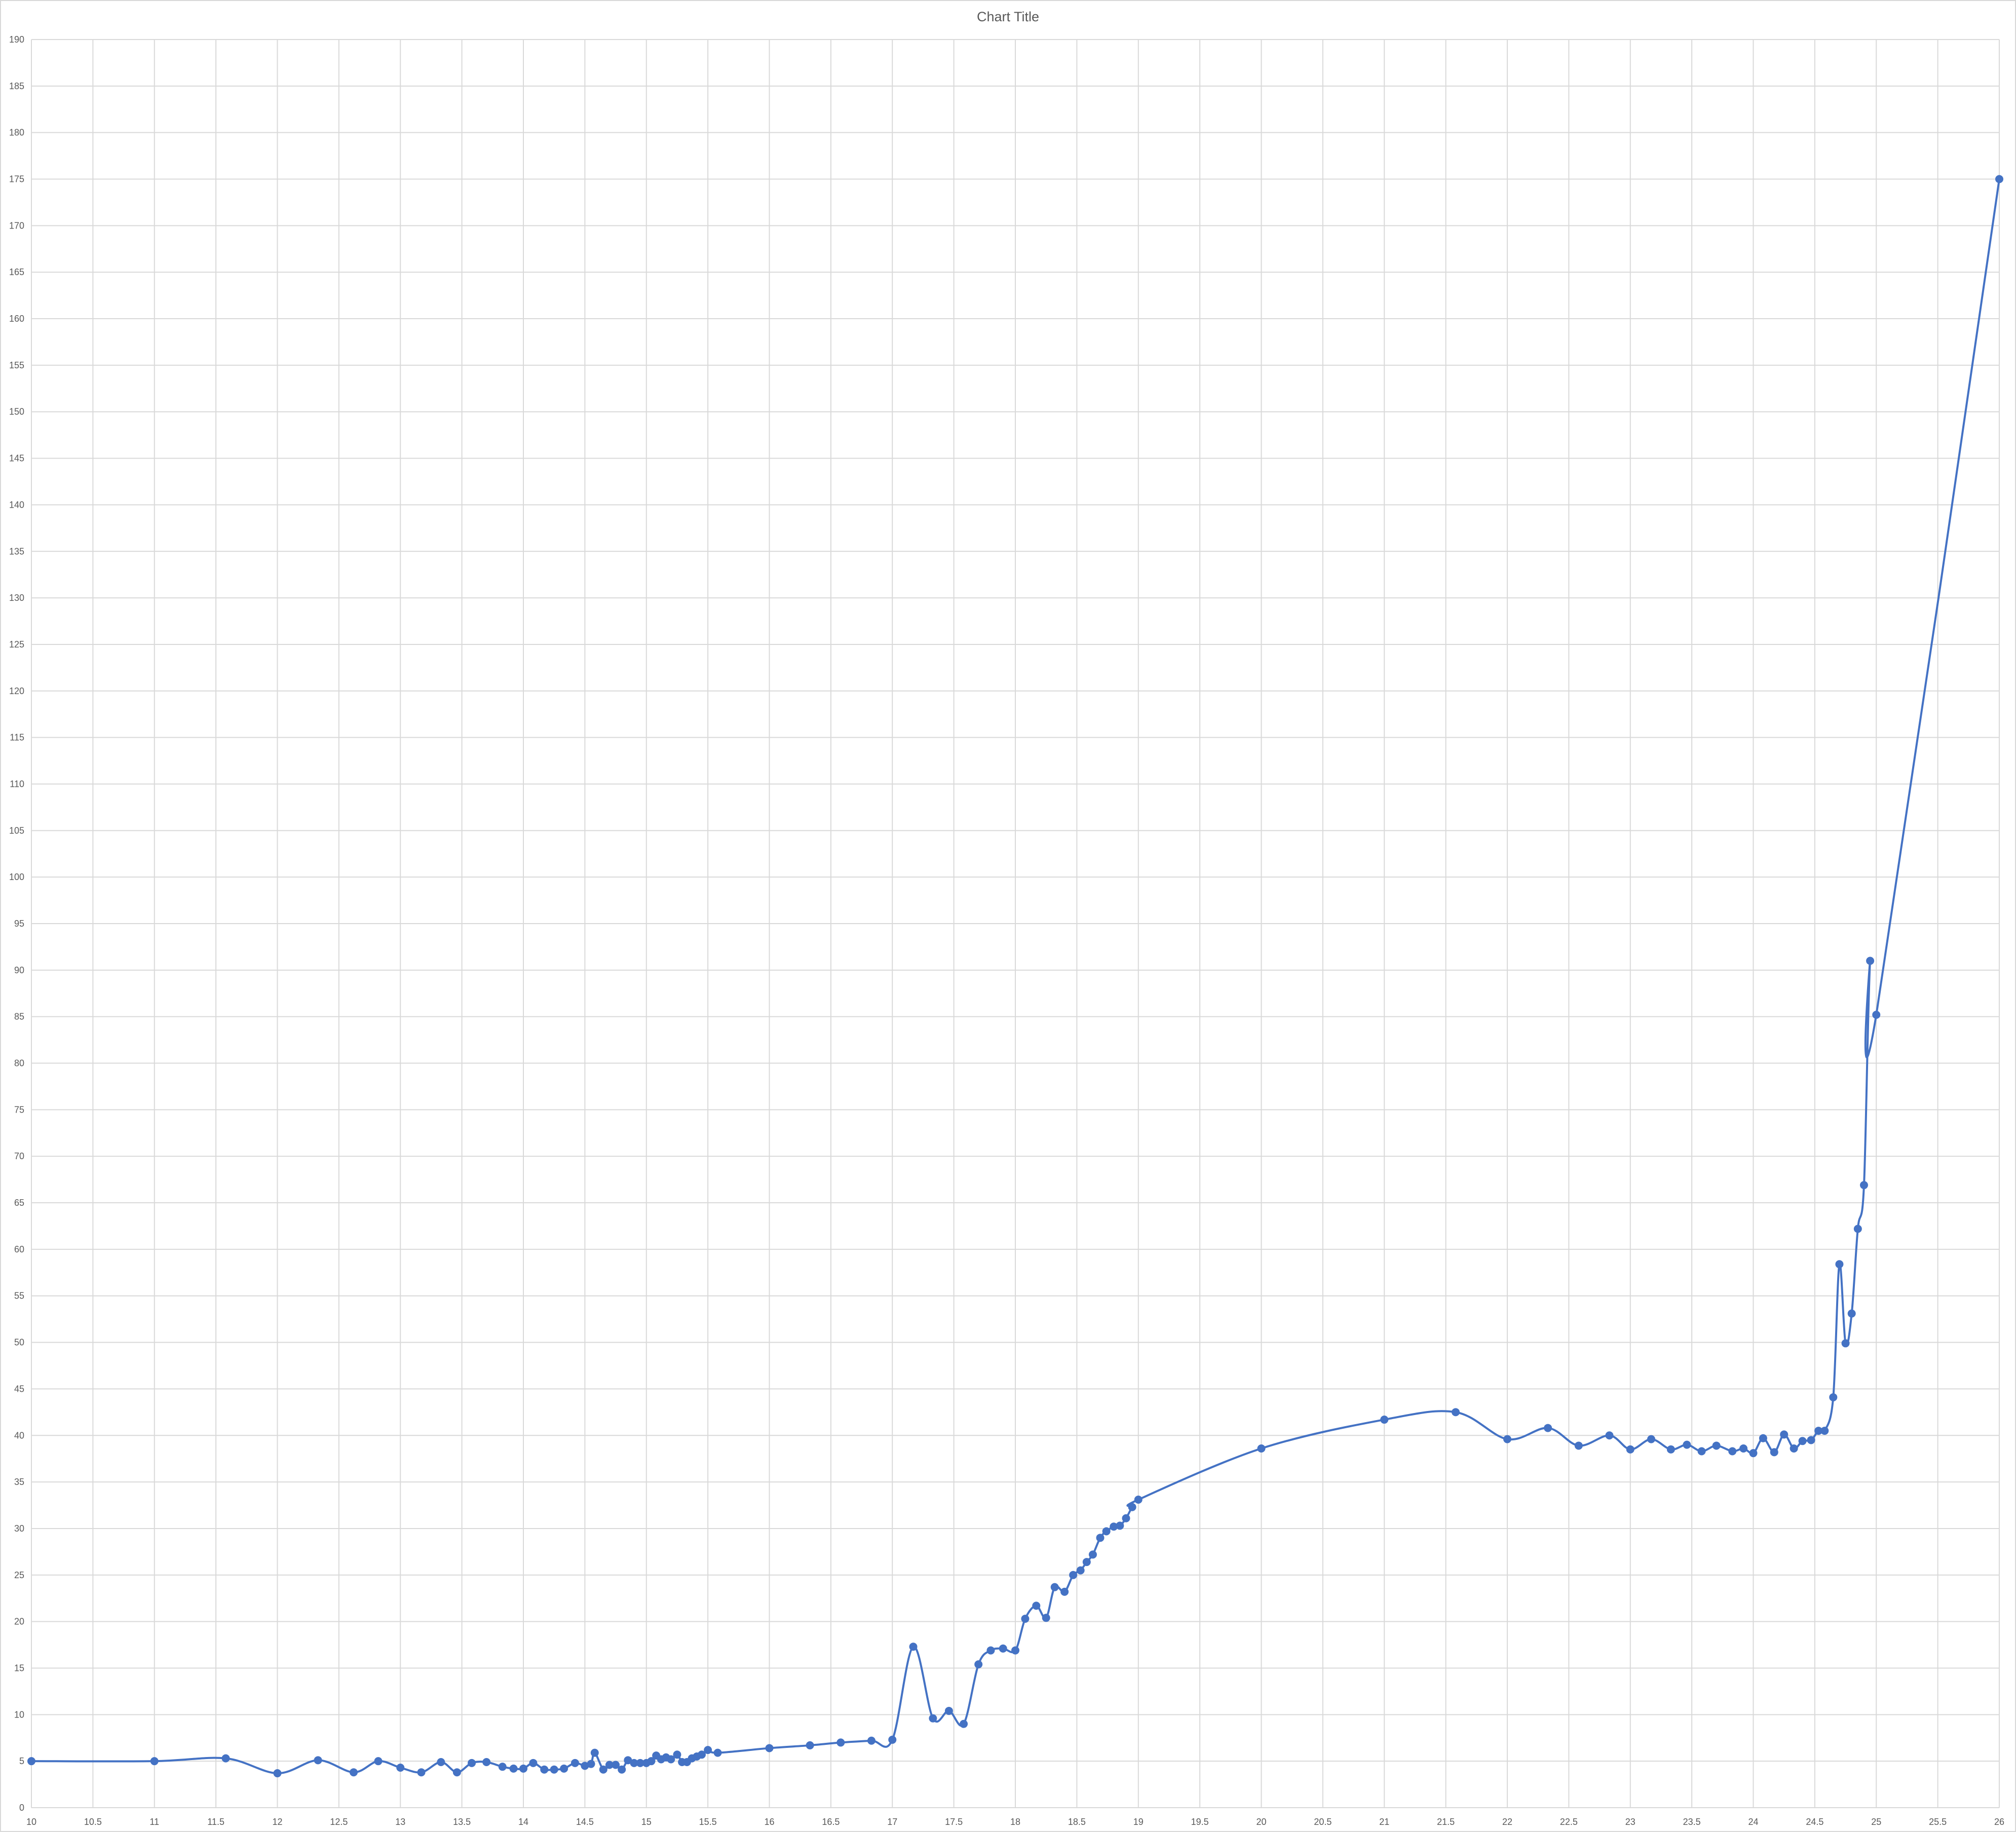  Describe the element at coordinates (16, 644) in the screenshot. I see `y-tick-label: 125` at that location.